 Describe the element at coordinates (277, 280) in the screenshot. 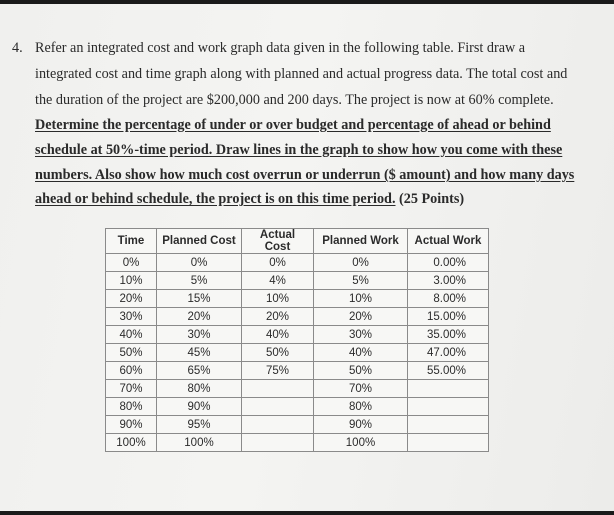

I see `cell-actual-cost: 4%` at that location.